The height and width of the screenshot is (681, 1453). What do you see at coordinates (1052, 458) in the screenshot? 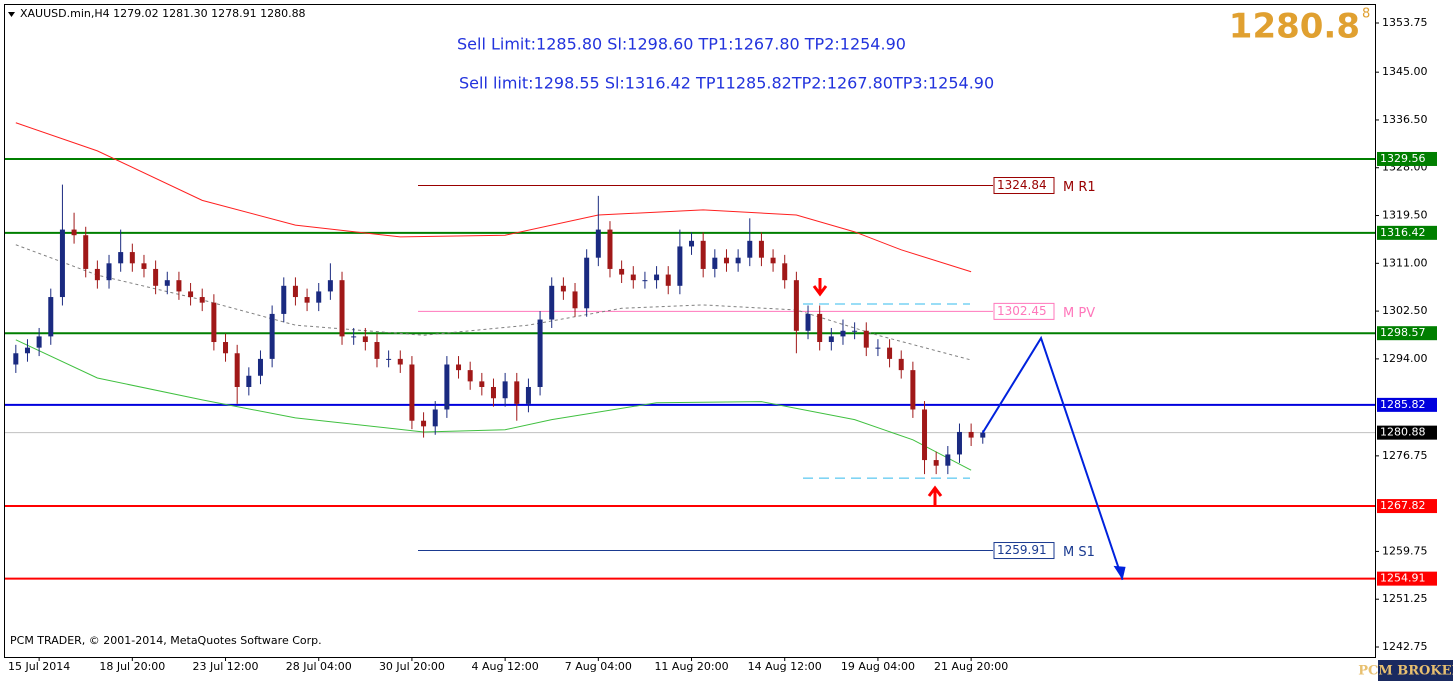
I see `projection-line` at bounding box center [1052, 458].